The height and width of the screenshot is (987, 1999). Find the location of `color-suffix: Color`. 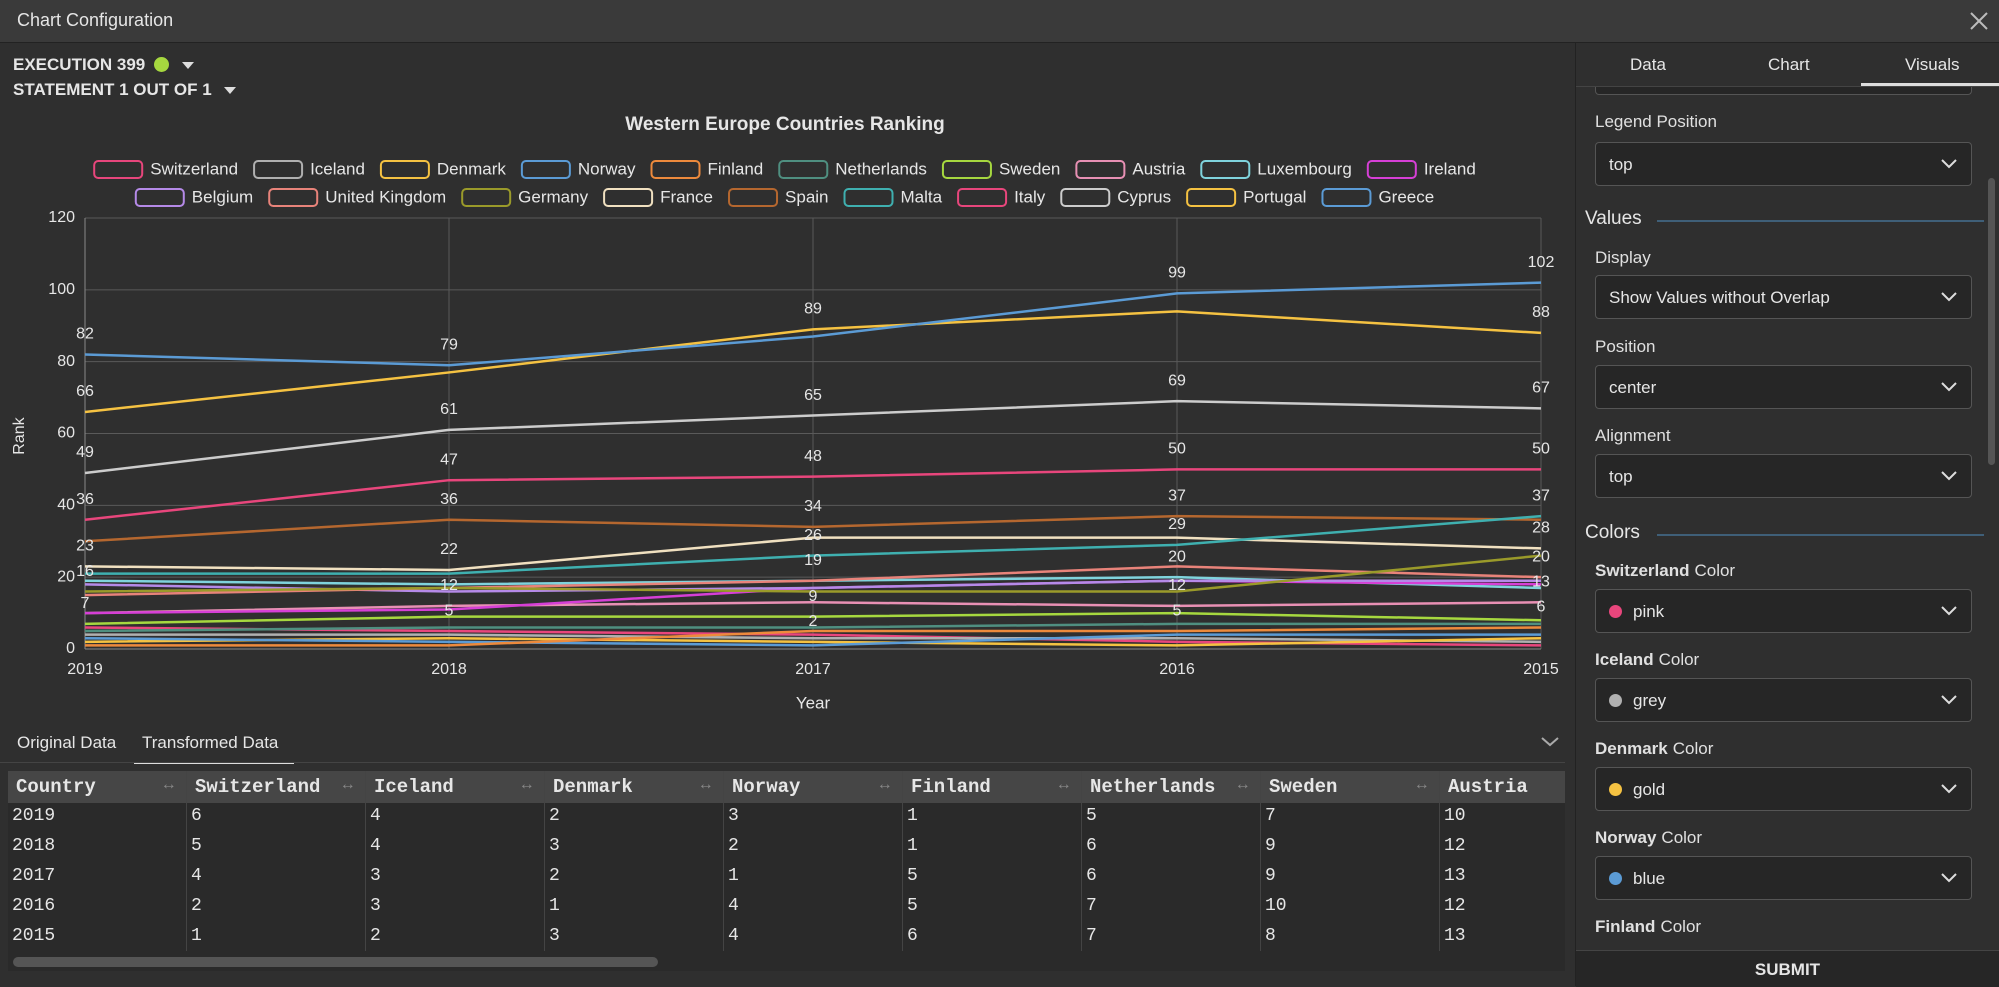

color-suffix: Color is located at coordinates (1679, 659).